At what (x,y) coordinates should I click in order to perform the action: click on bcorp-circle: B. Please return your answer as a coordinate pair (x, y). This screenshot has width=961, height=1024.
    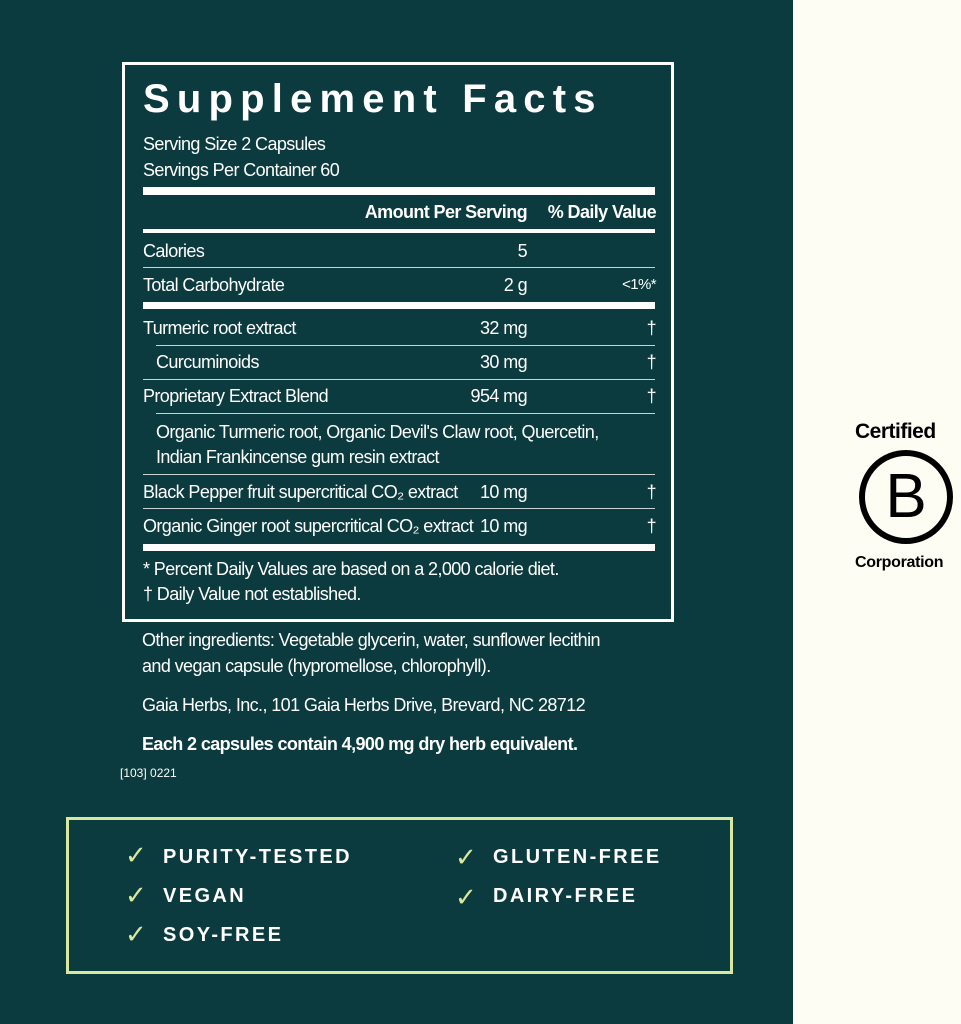
    Looking at the image, I should click on (906, 497).